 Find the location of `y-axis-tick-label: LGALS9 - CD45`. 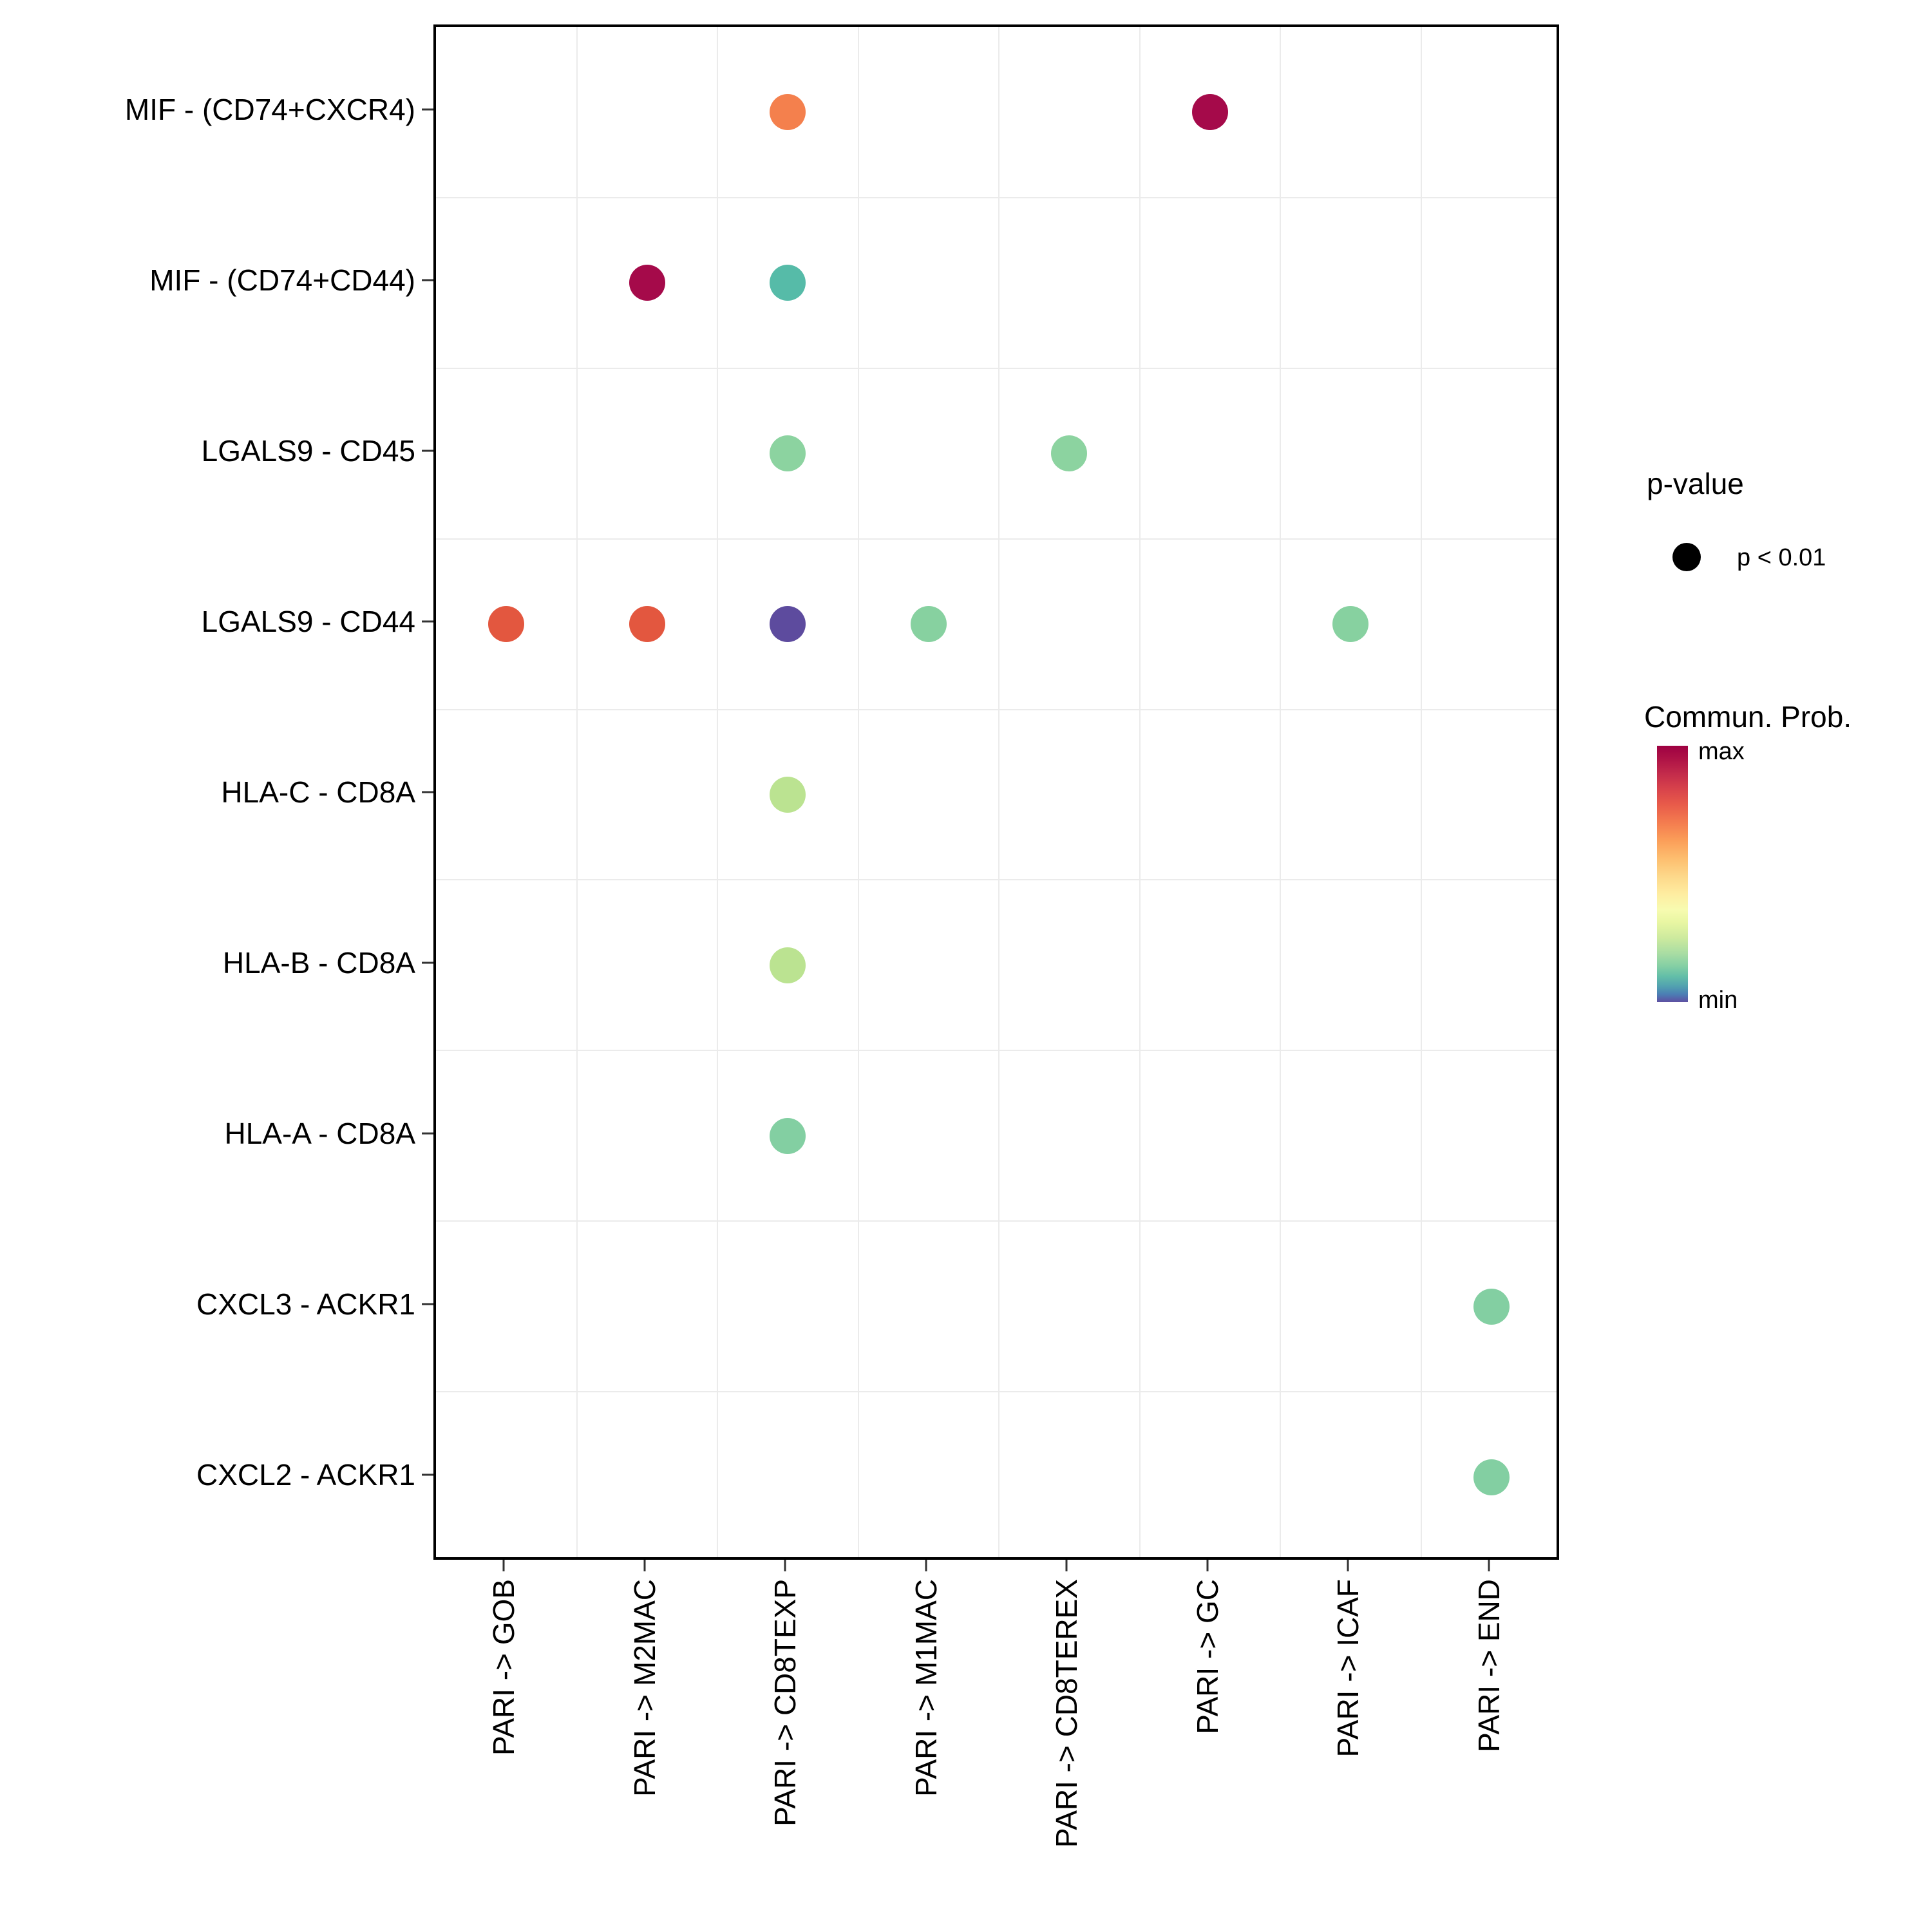

y-axis-tick-label: LGALS9 - CD45 is located at coordinates (308, 451).